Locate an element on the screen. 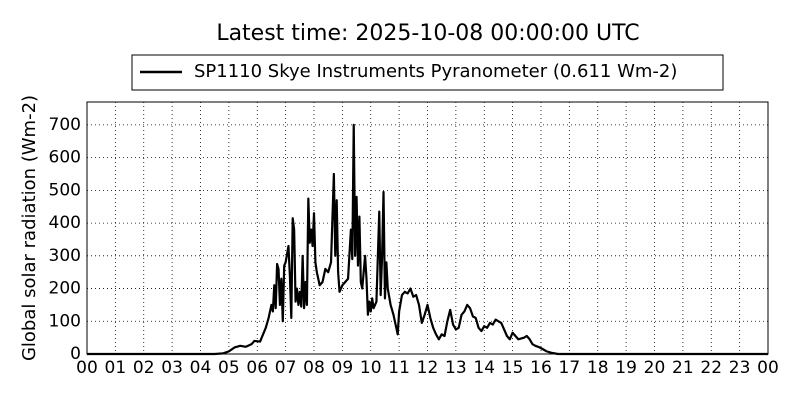  chart-title: Latest time: 2025-10-08 00:00:00 UTC is located at coordinates (427, 33).